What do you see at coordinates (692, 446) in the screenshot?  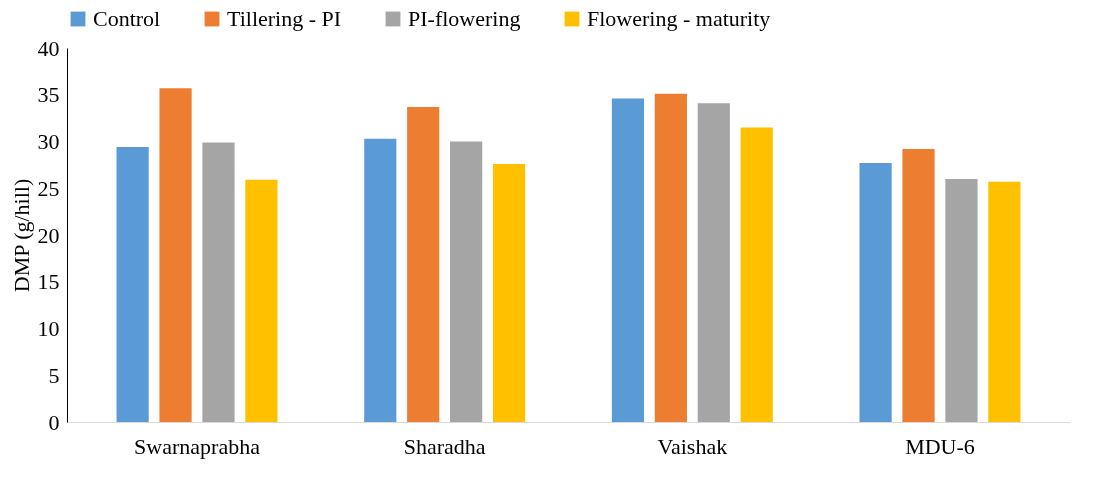 I see `x-tick-label: Vaishak` at bounding box center [692, 446].